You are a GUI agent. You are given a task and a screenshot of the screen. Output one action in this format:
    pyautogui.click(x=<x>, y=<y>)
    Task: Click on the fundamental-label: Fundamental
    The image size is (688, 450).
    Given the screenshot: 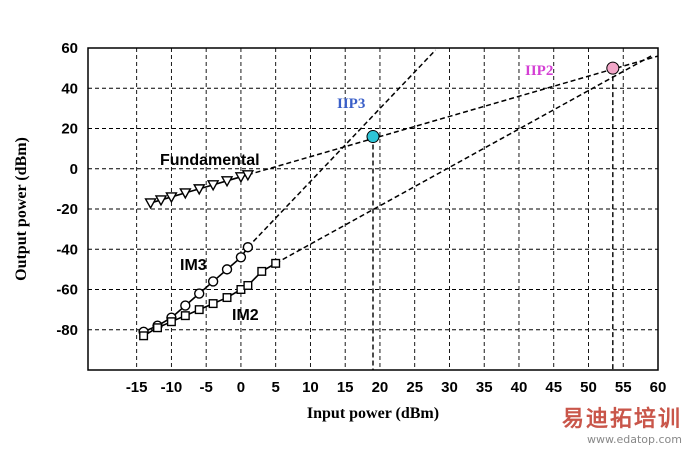 What is the action you would take?
    pyautogui.click(x=210, y=160)
    